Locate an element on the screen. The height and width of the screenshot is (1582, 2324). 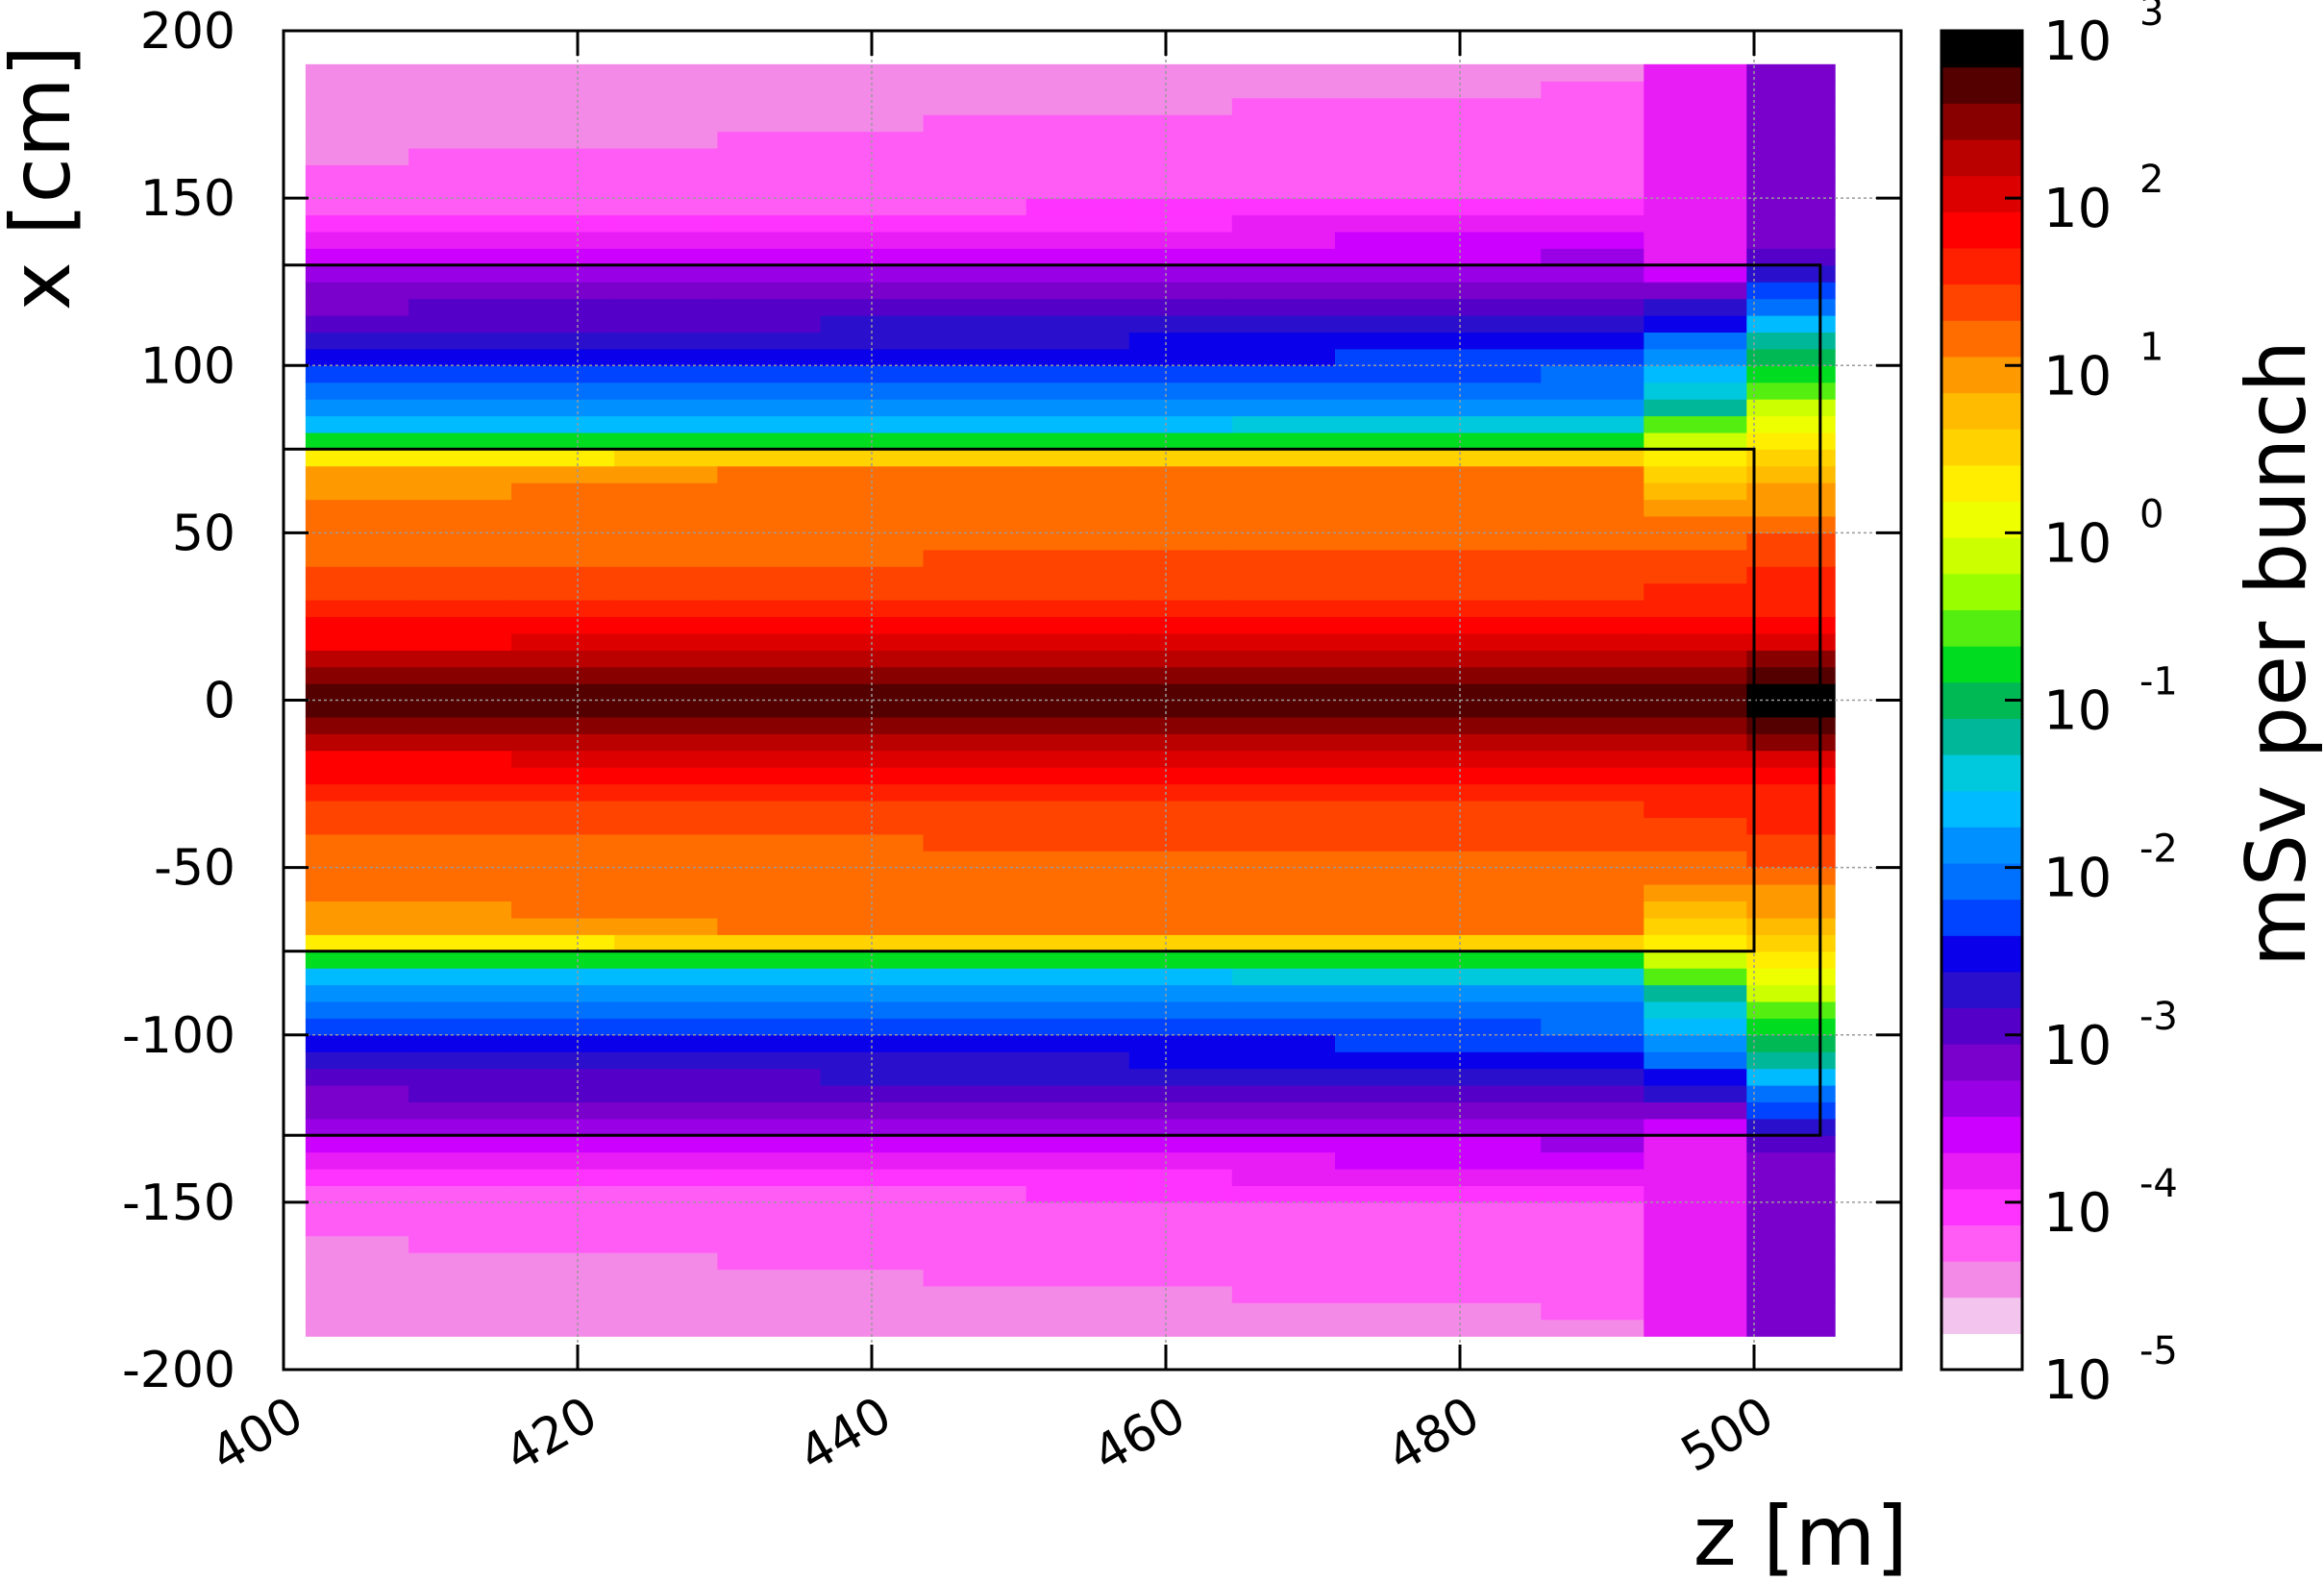
colorbar-tick-exponent: 0 is located at coordinates (2151, 514).